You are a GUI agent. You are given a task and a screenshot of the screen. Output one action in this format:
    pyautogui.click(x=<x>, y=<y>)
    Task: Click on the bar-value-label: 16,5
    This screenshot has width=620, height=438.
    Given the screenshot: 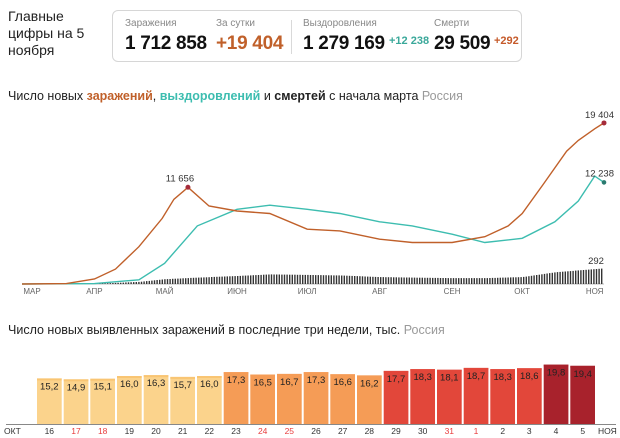 What is the action you would take?
    pyautogui.click(x=262, y=383)
    